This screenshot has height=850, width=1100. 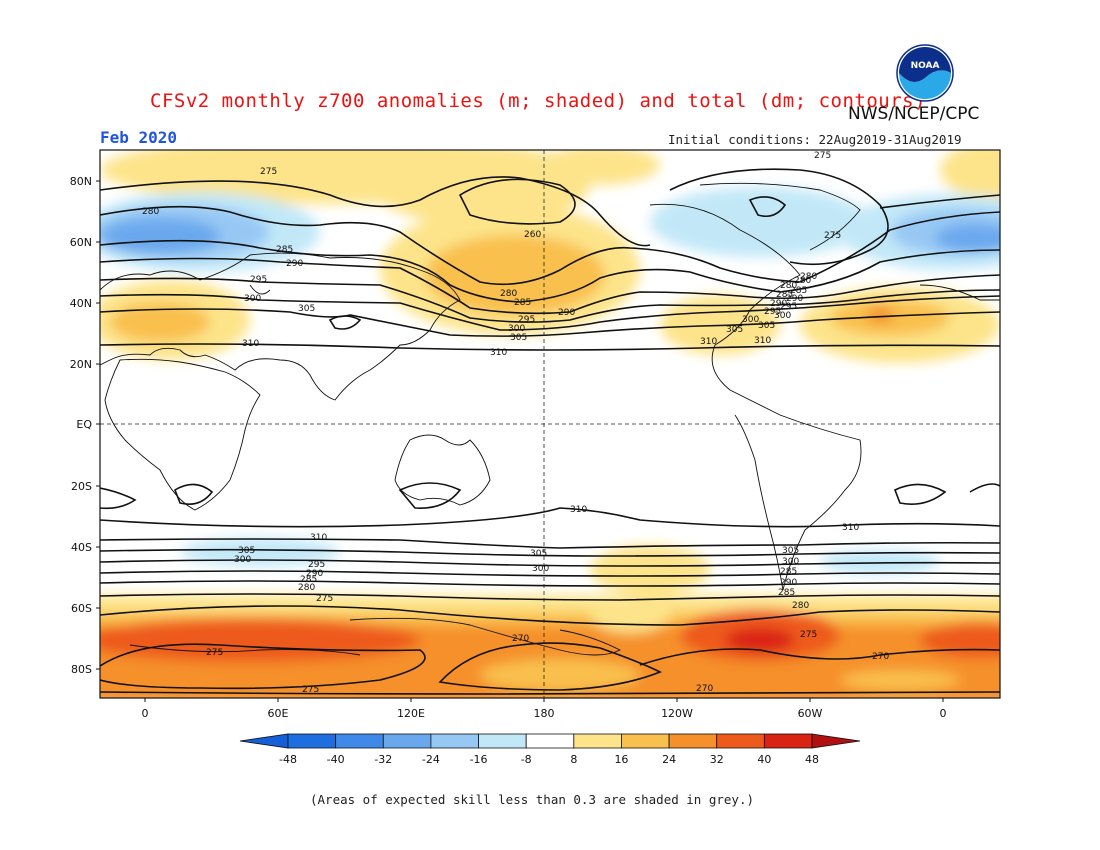 What do you see at coordinates (81, 669) in the screenshot?
I see `lat-tick-label: 80S` at bounding box center [81, 669].